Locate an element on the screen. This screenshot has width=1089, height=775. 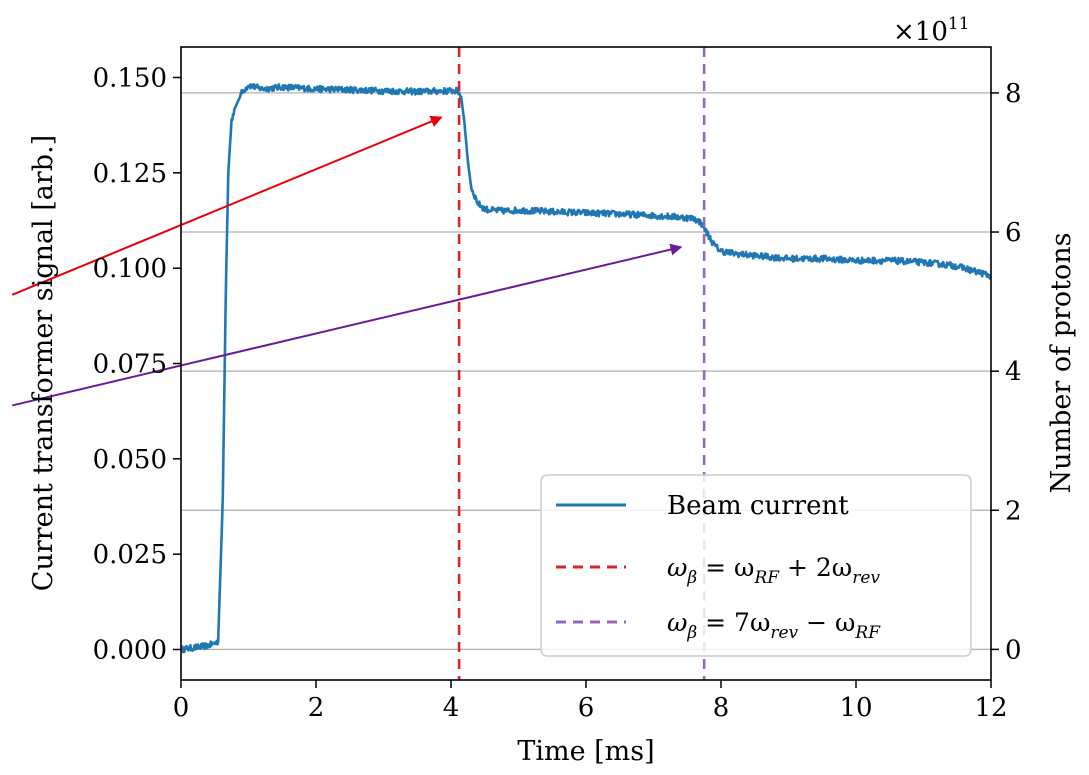
x-tick-label-2: 4 is located at coordinates (451, 708).